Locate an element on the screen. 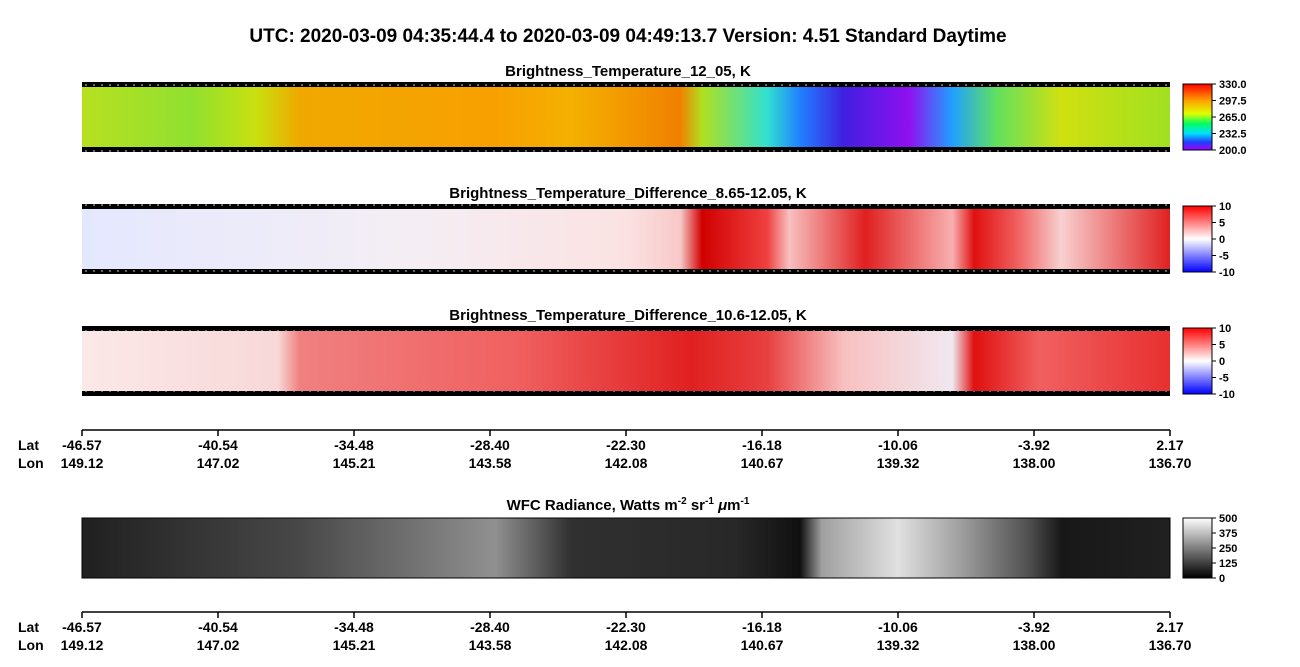 This screenshot has width=1300, height=667. title-part: μ is located at coordinates (722, 505).